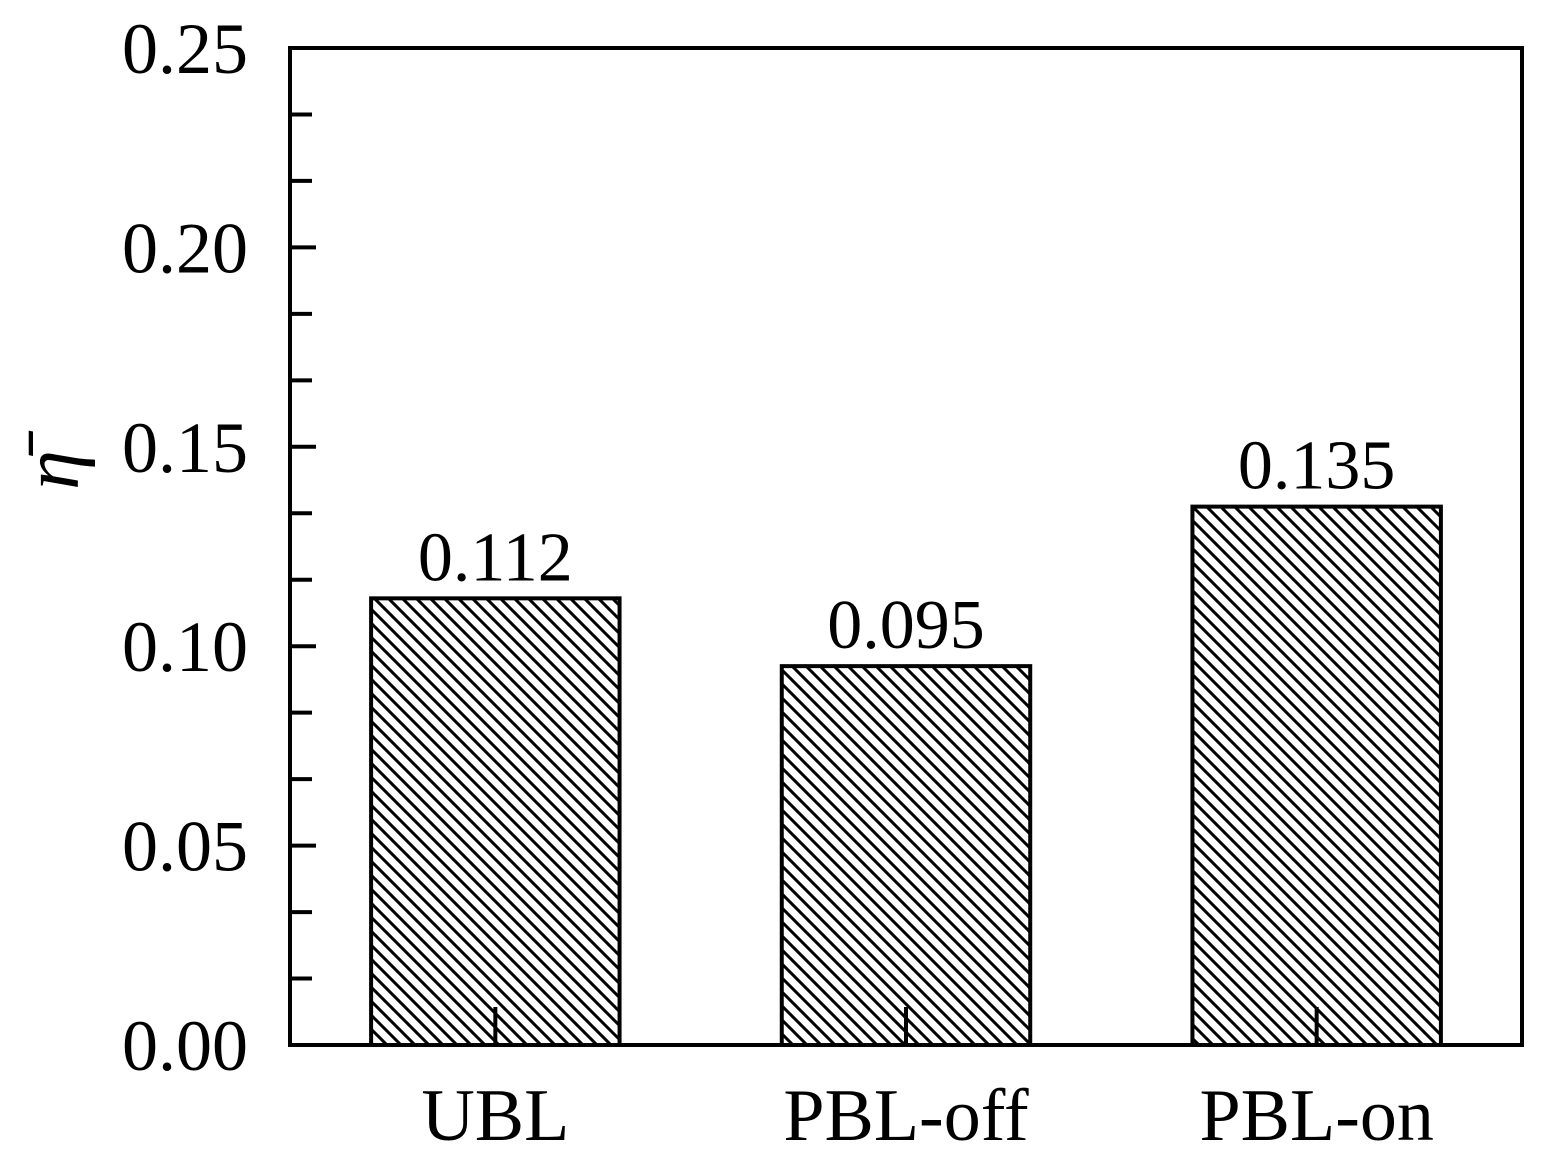  Describe the element at coordinates (185, 448) in the screenshot. I see `y-tick-label: 0.15` at that location.